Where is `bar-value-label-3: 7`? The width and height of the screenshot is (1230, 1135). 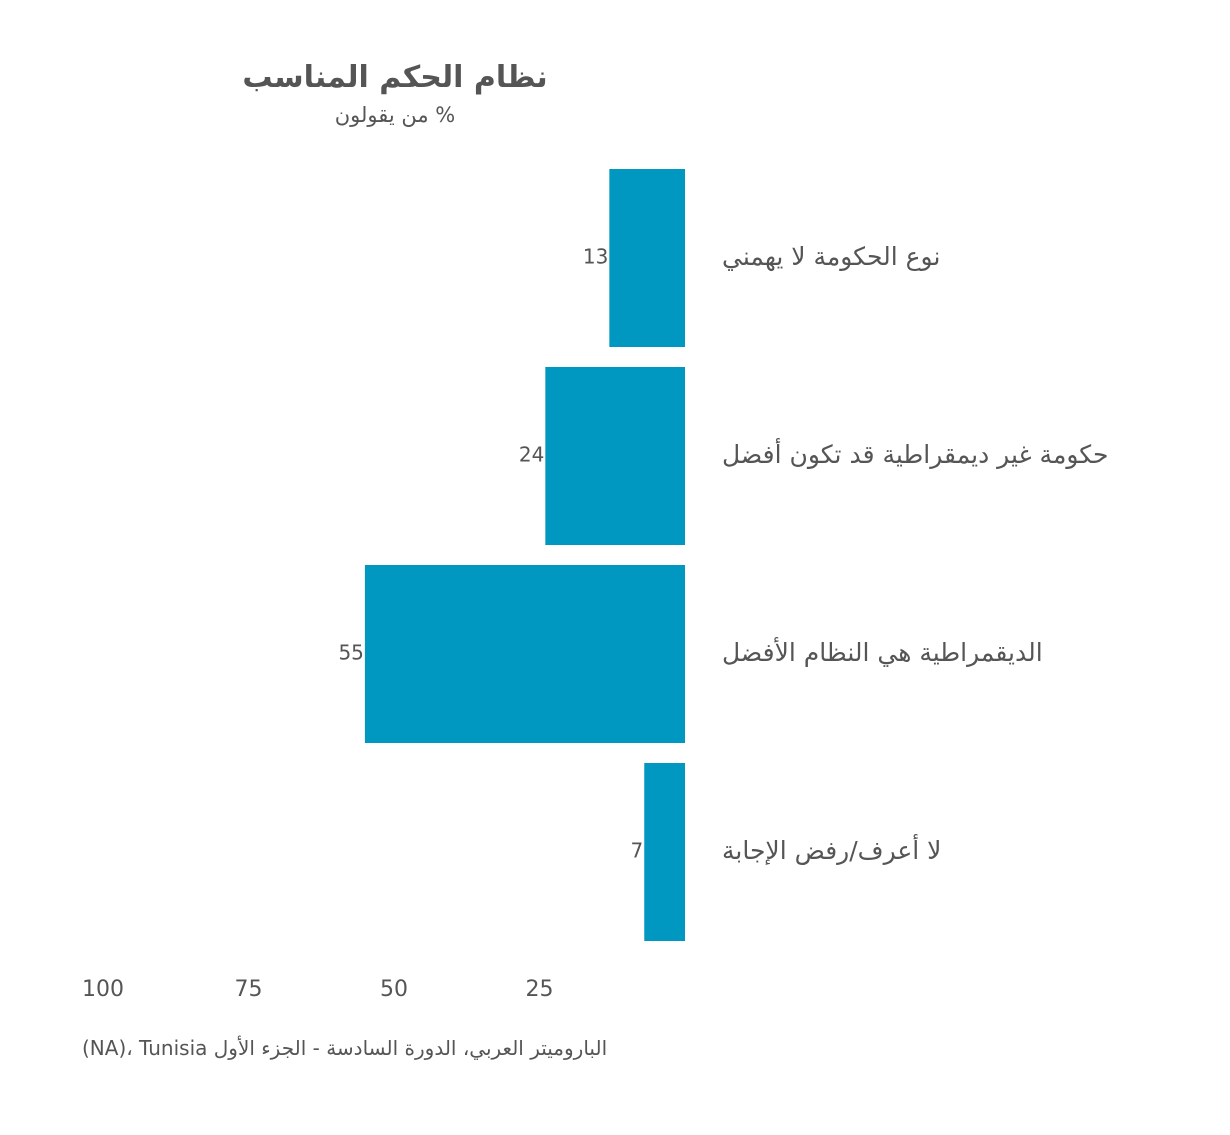
bar-value-label-3: 7 is located at coordinates (637, 851).